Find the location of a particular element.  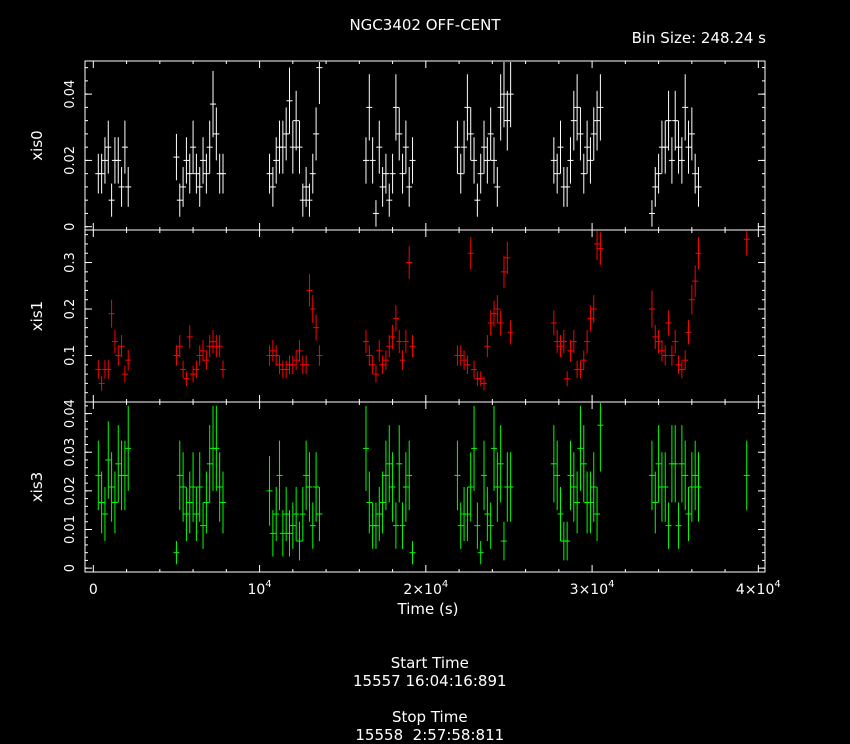

y-tick-label: 0.3 is located at coordinates (70, 262).